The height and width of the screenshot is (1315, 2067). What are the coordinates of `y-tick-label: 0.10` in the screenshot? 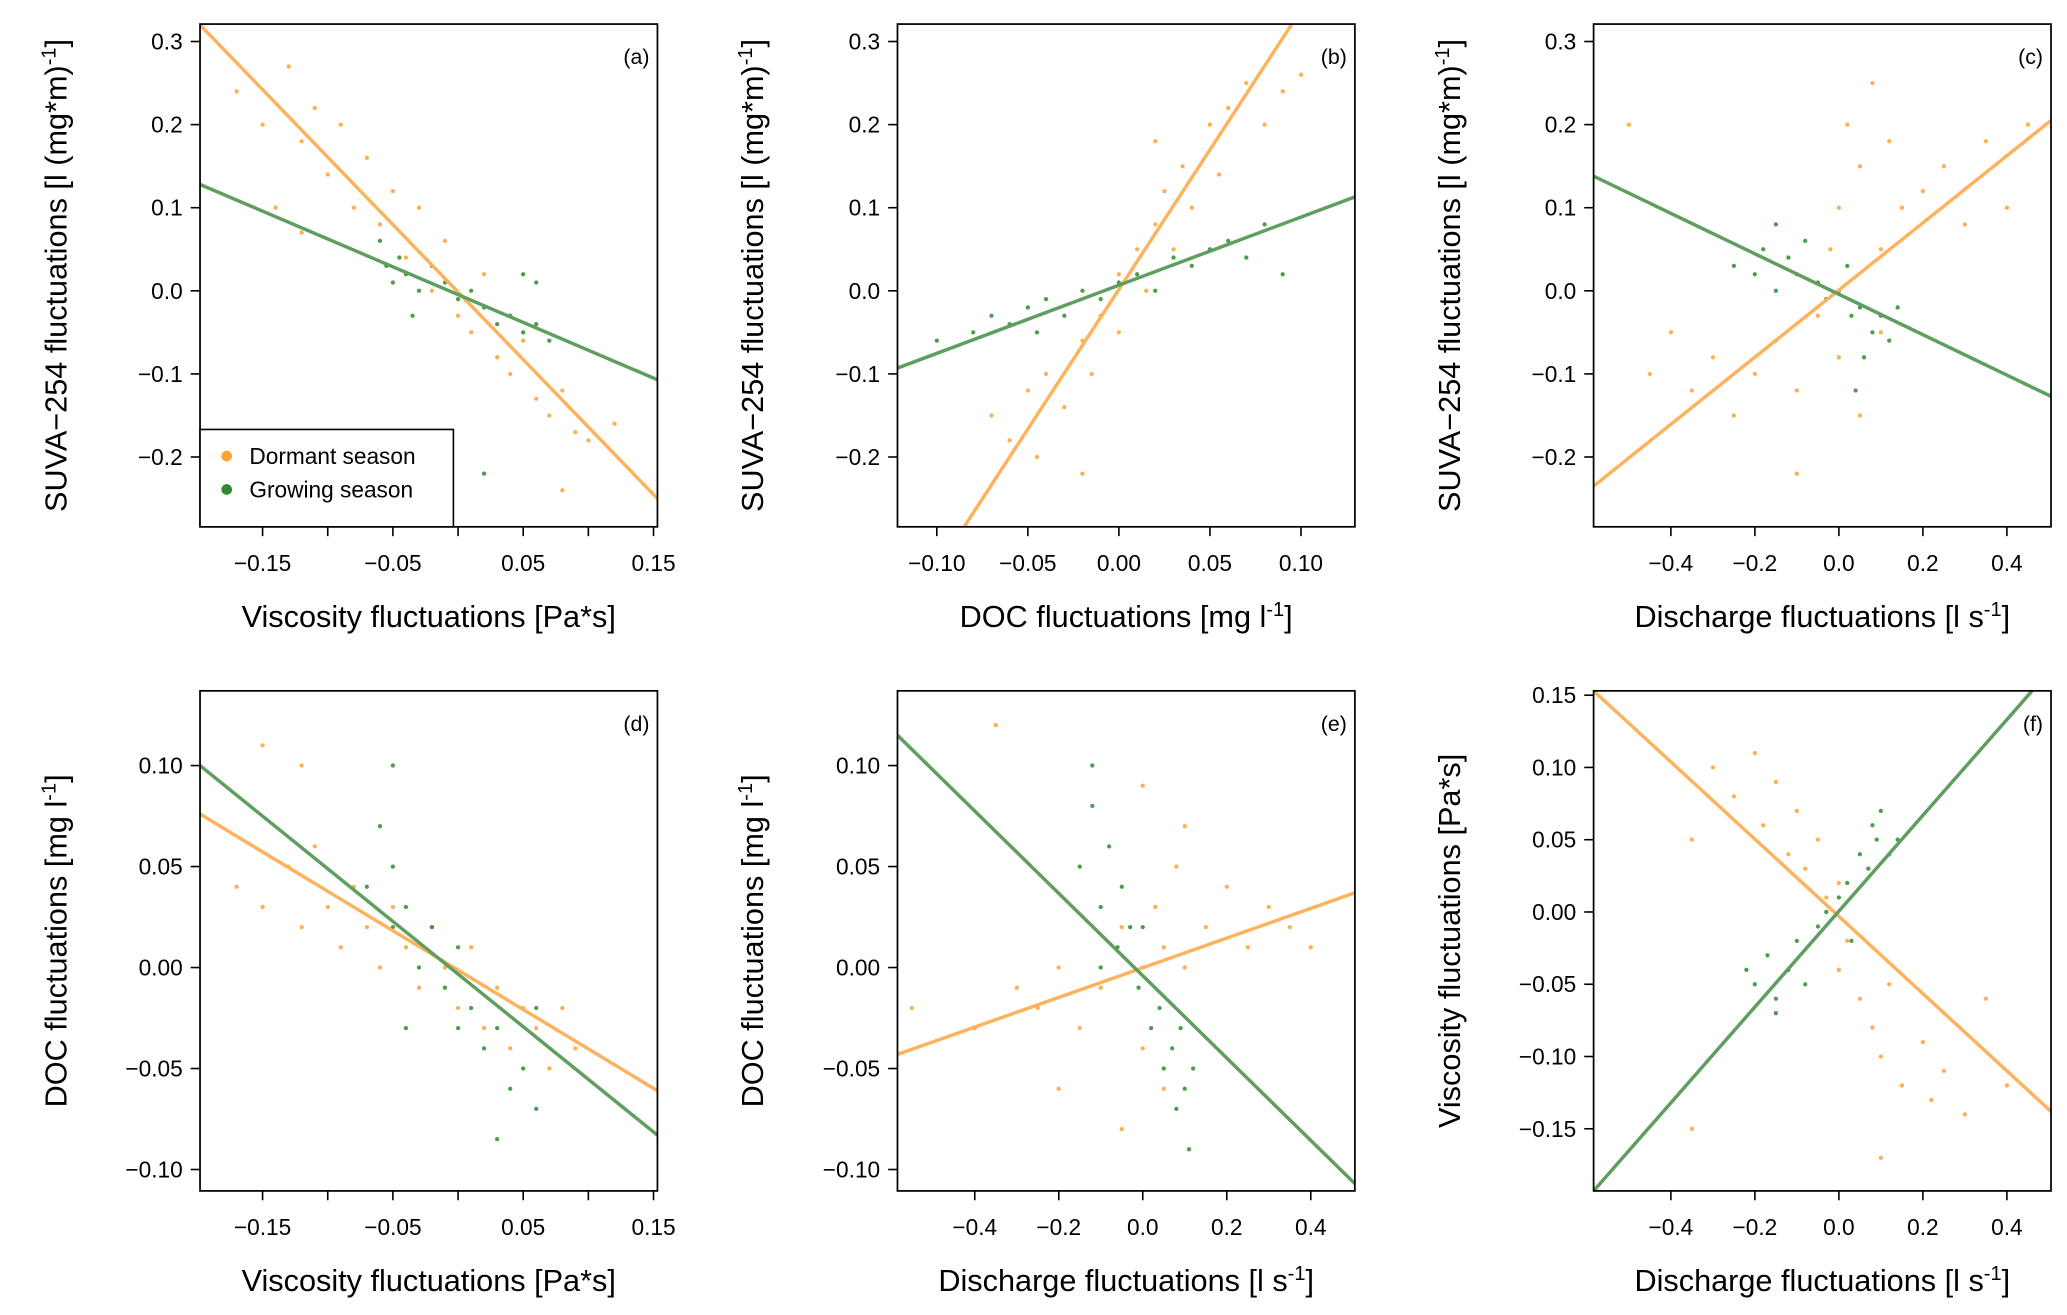 It's located at (858, 766).